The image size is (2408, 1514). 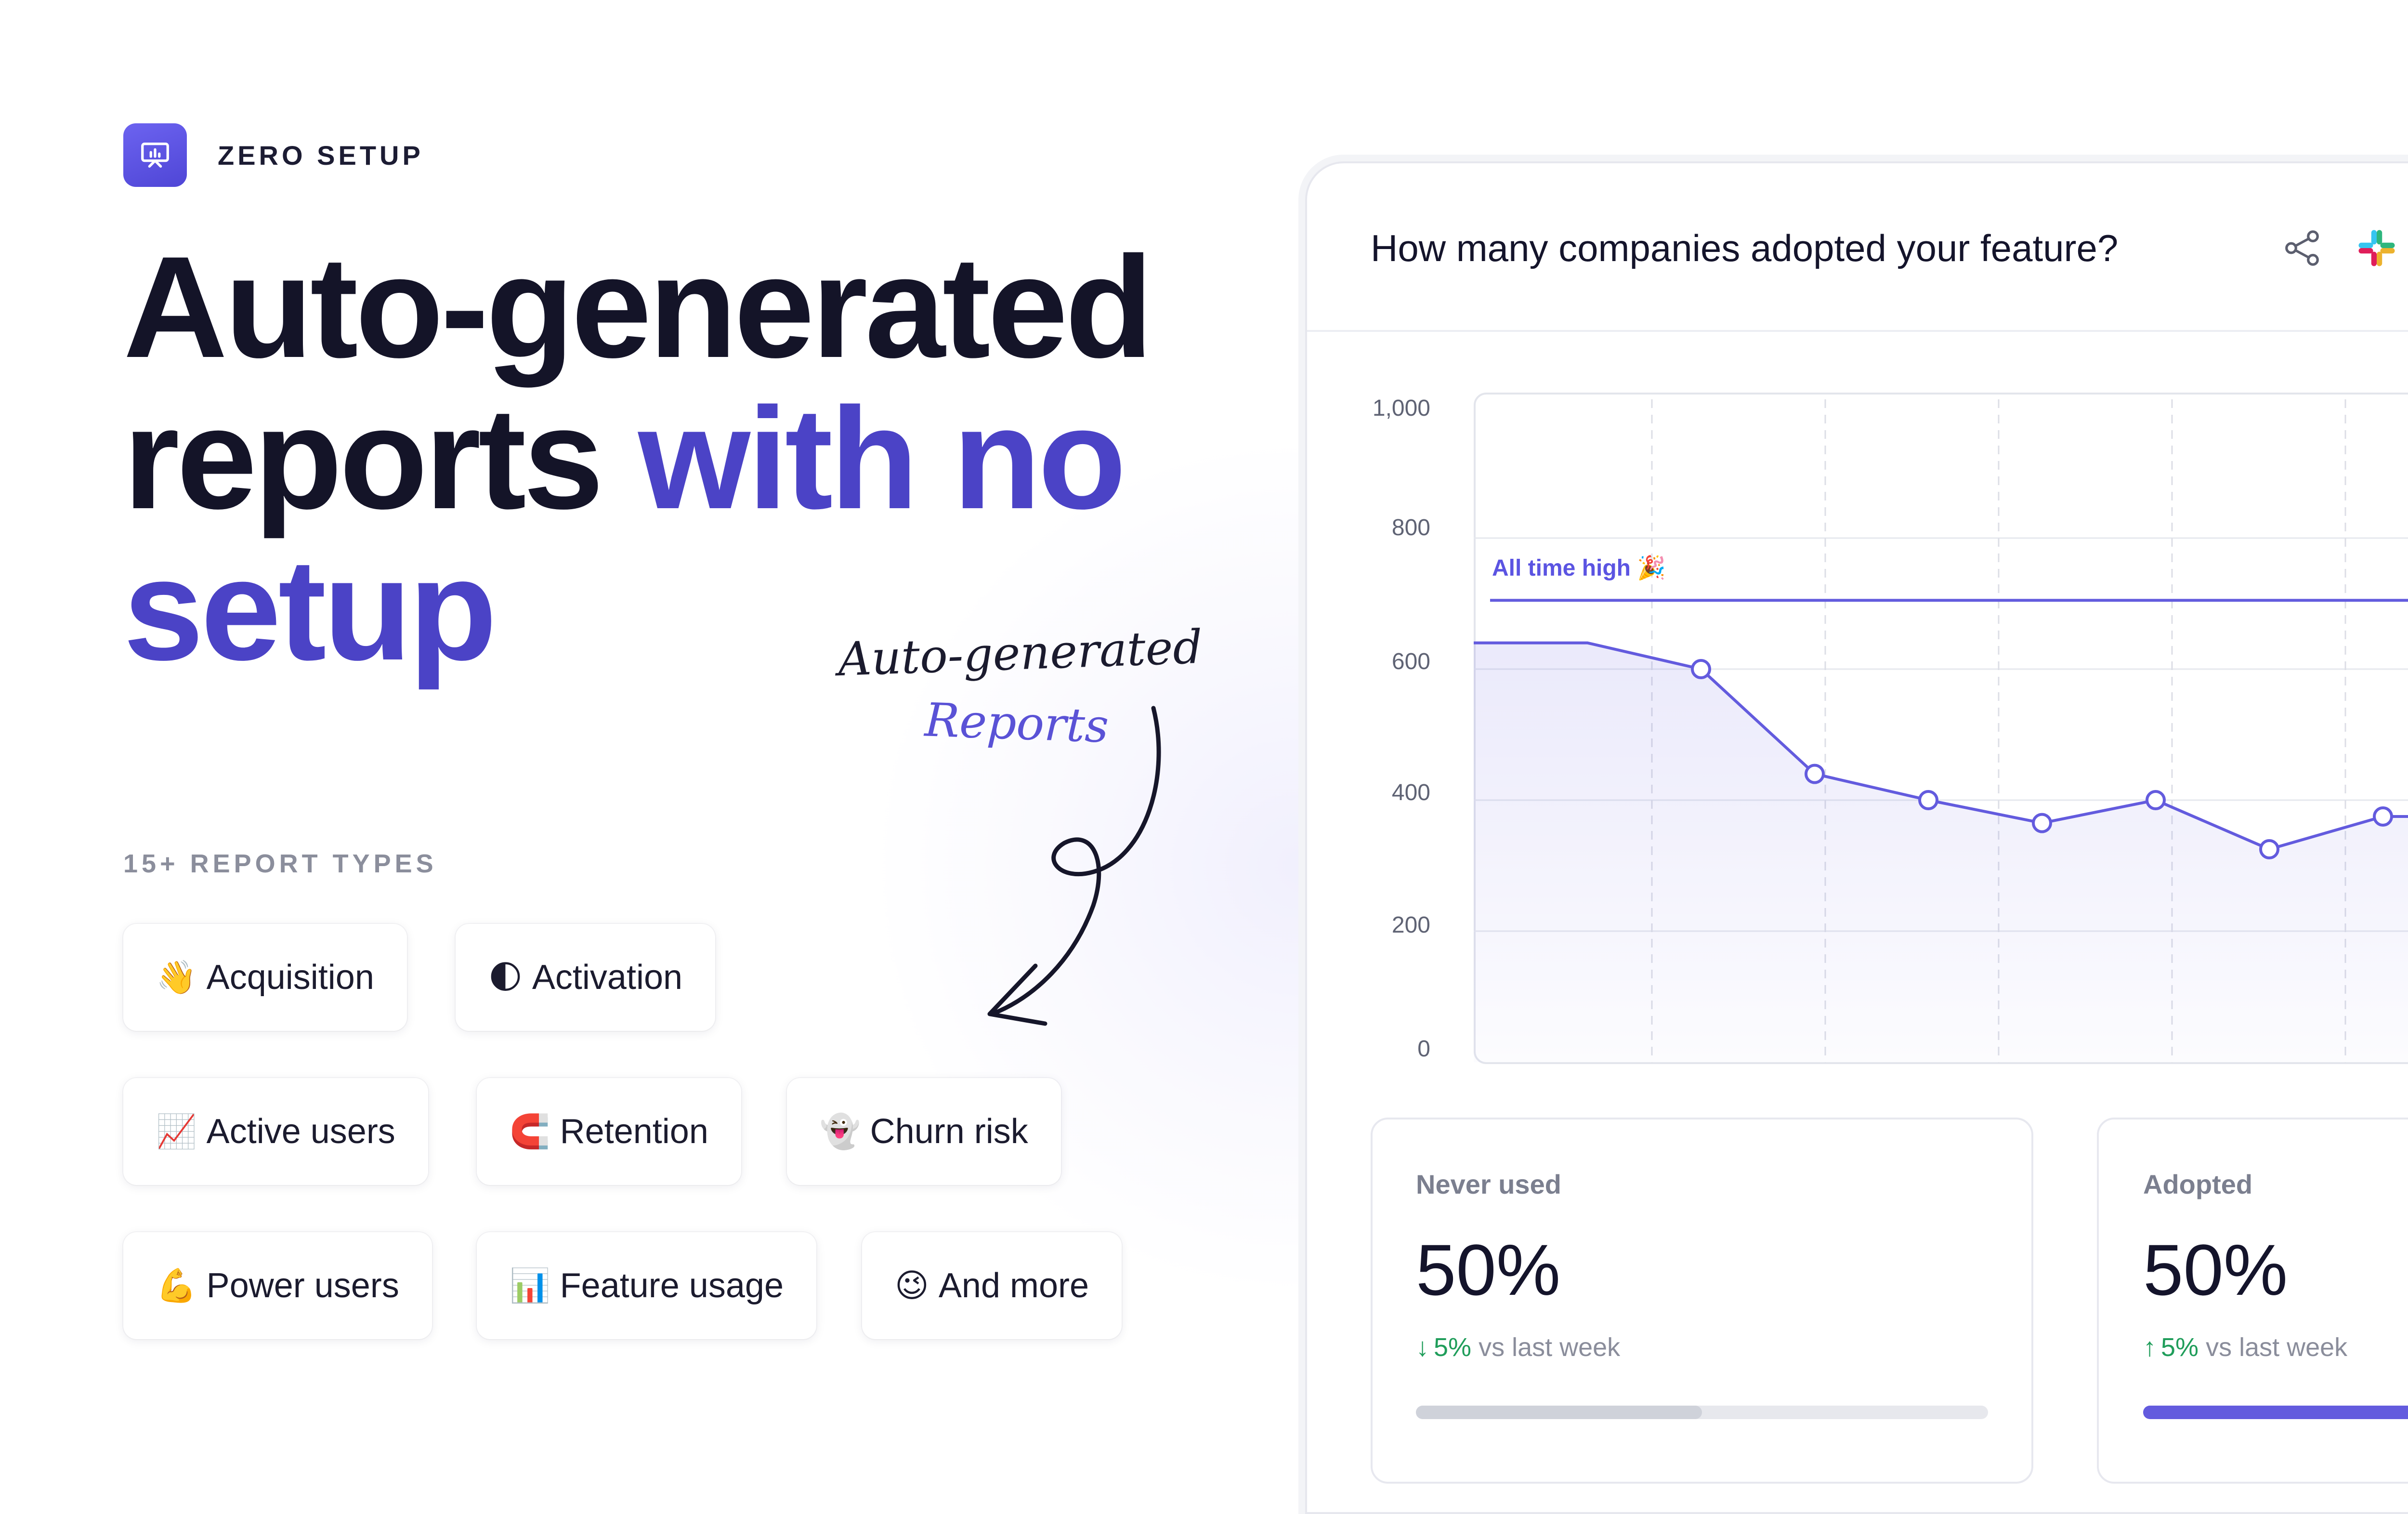 What do you see at coordinates (2302, 248) in the screenshot?
I see `share-icon` at bounding box center [2302, 248].